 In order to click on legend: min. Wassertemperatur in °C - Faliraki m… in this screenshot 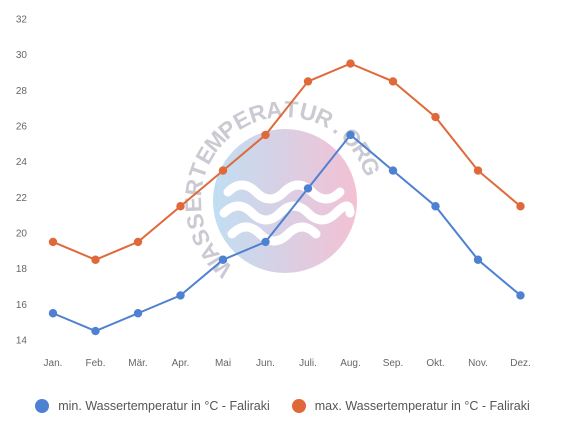, I will do `click(282, 406)`.